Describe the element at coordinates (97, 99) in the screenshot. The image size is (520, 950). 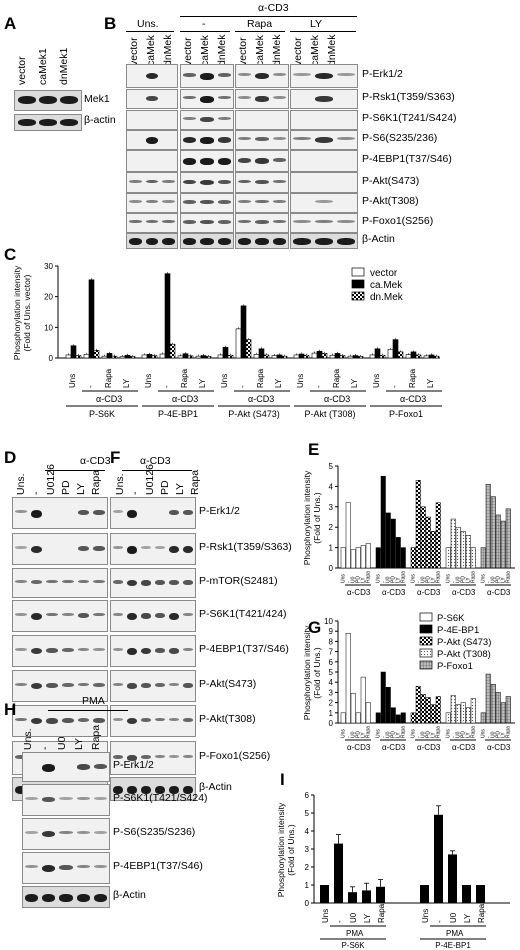
I see `blot-label-mek1: Mek1` at that location.